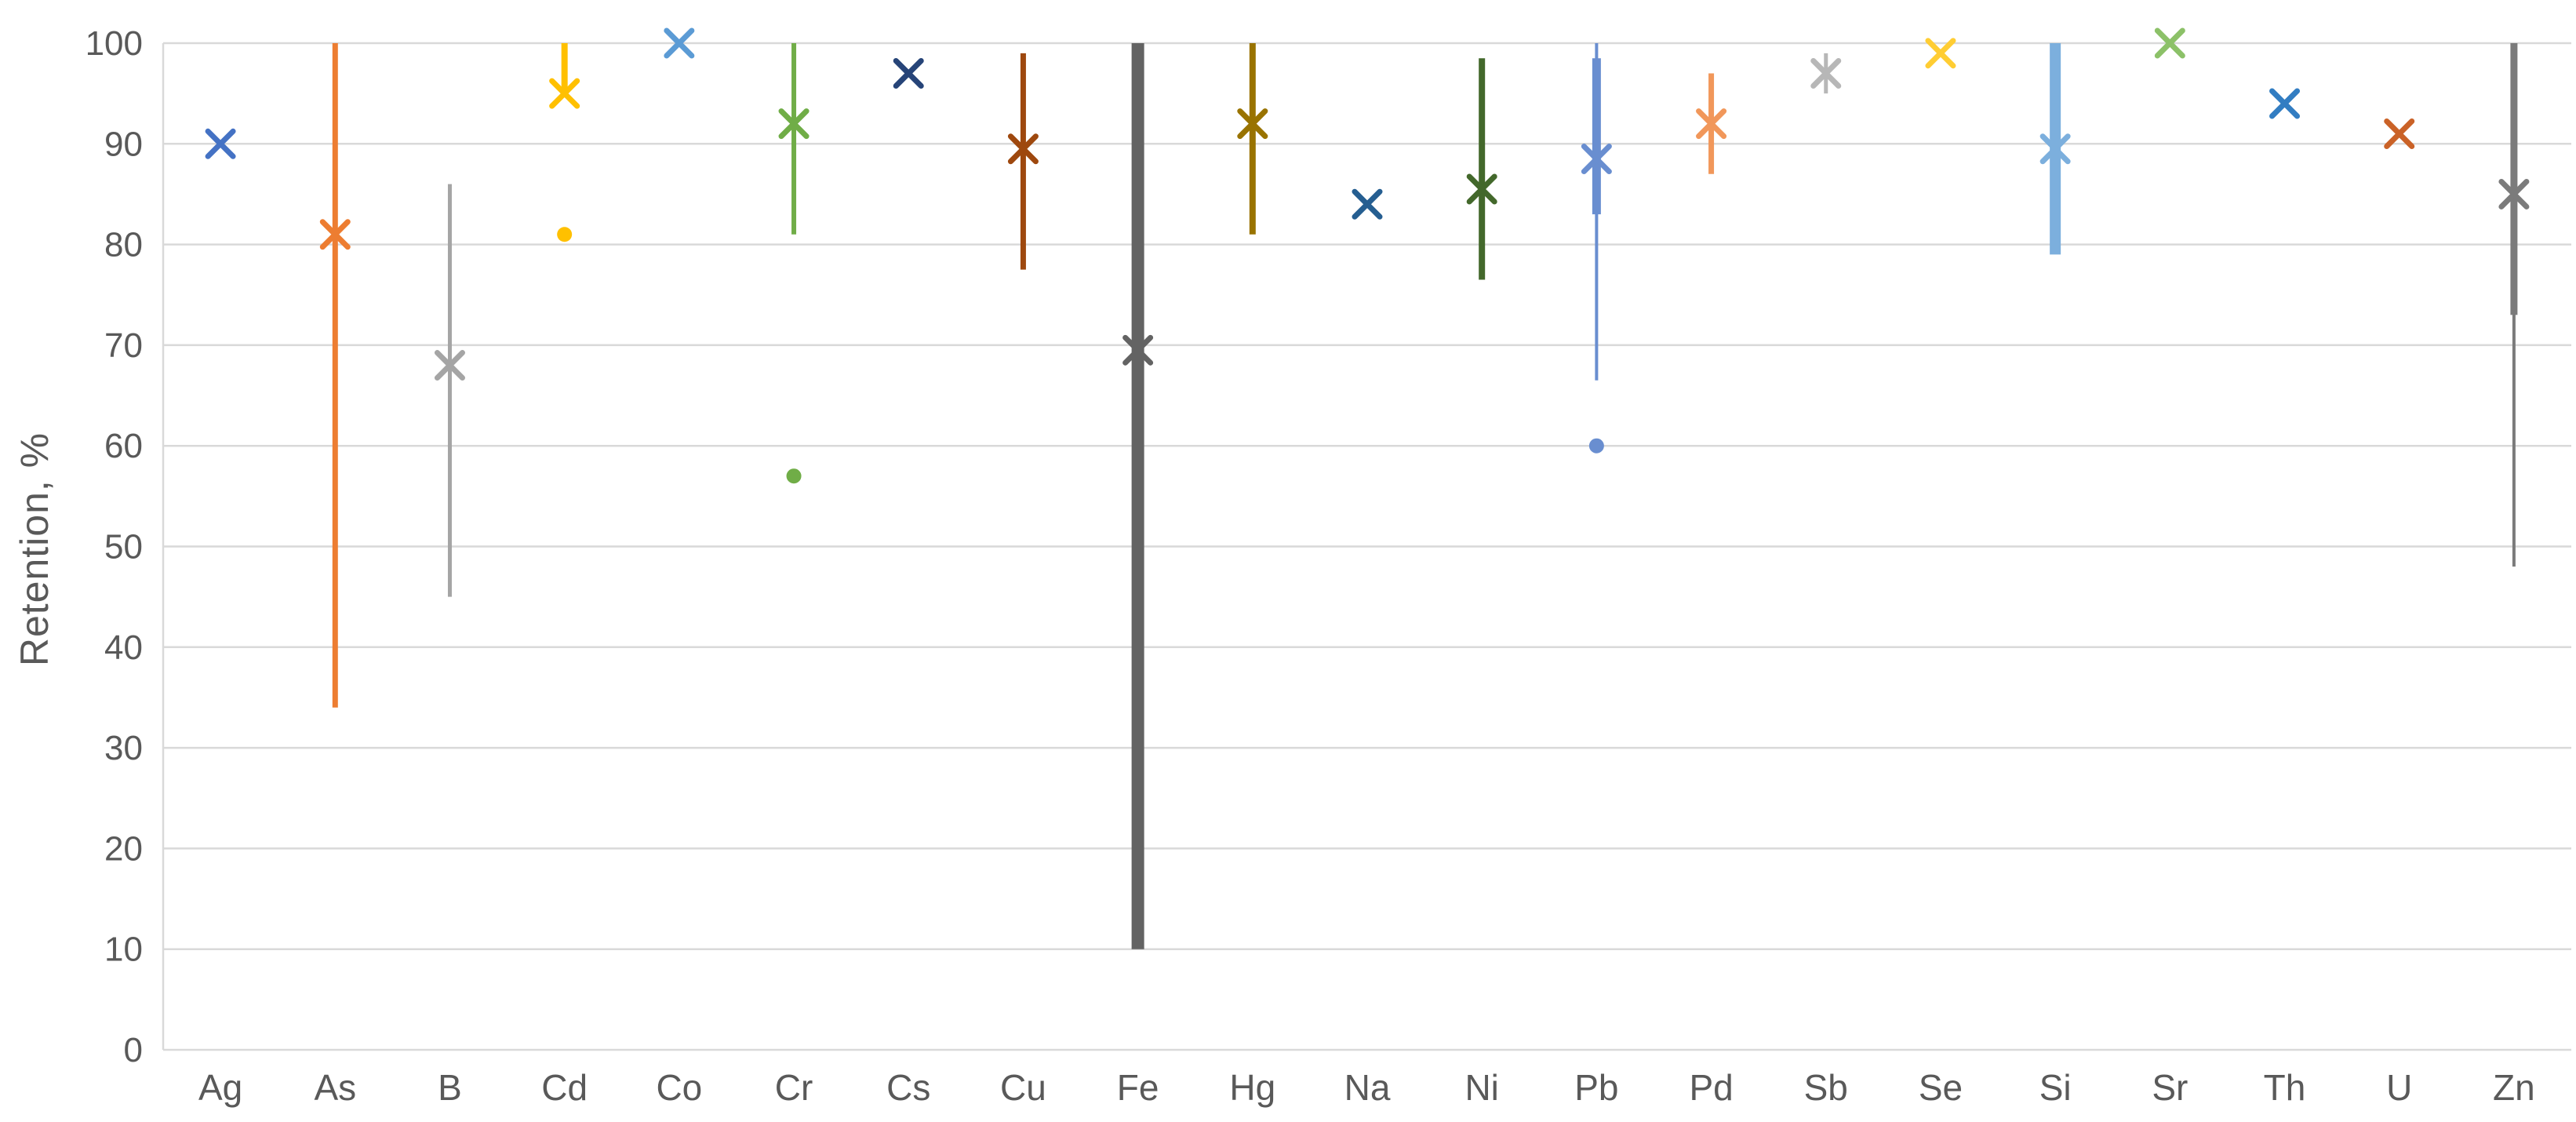  I want to click on y-tick-label: 50, so click(123, 547).